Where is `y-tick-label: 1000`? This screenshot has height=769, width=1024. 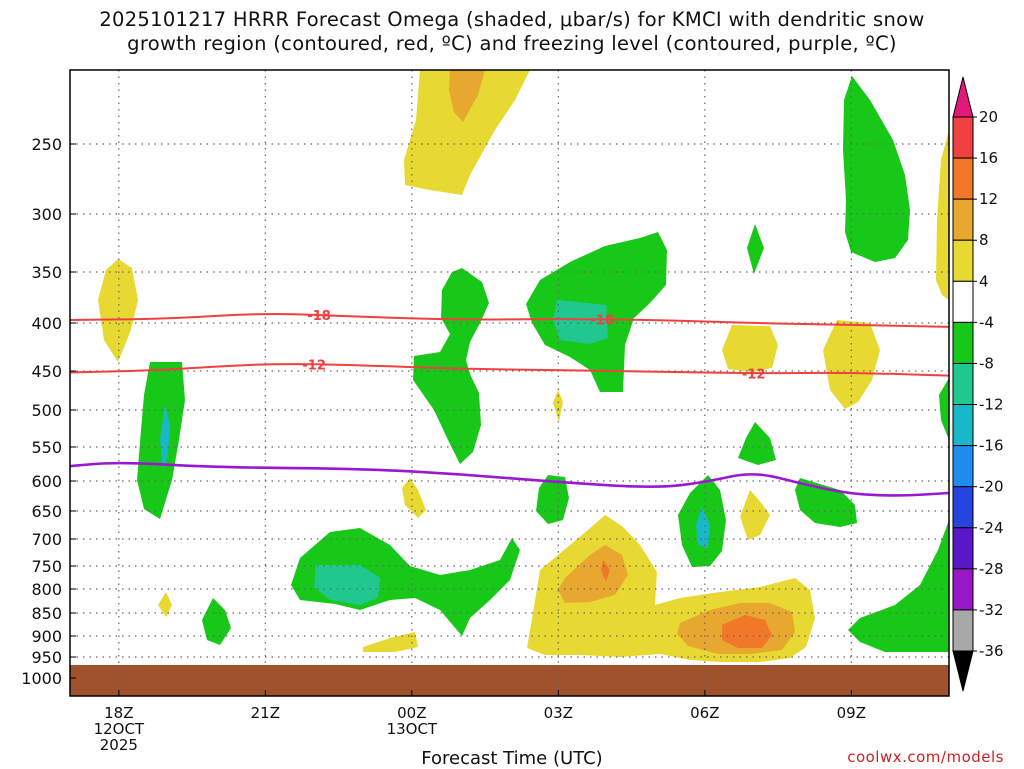 y-tick-label: 1000 is located at coordinates (41, 678).